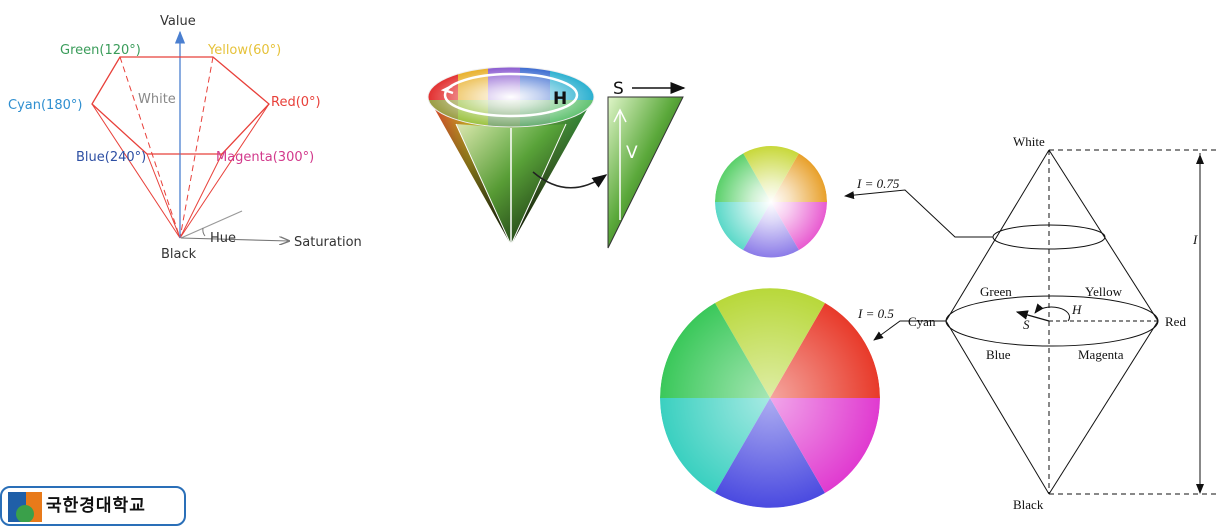 Image resolution: width=1226 pixels, height=526 pixels. What do you see at coordinates (178, 21) in the screenshot?
I see `value-label: Value` at bounding box center [178, 21].